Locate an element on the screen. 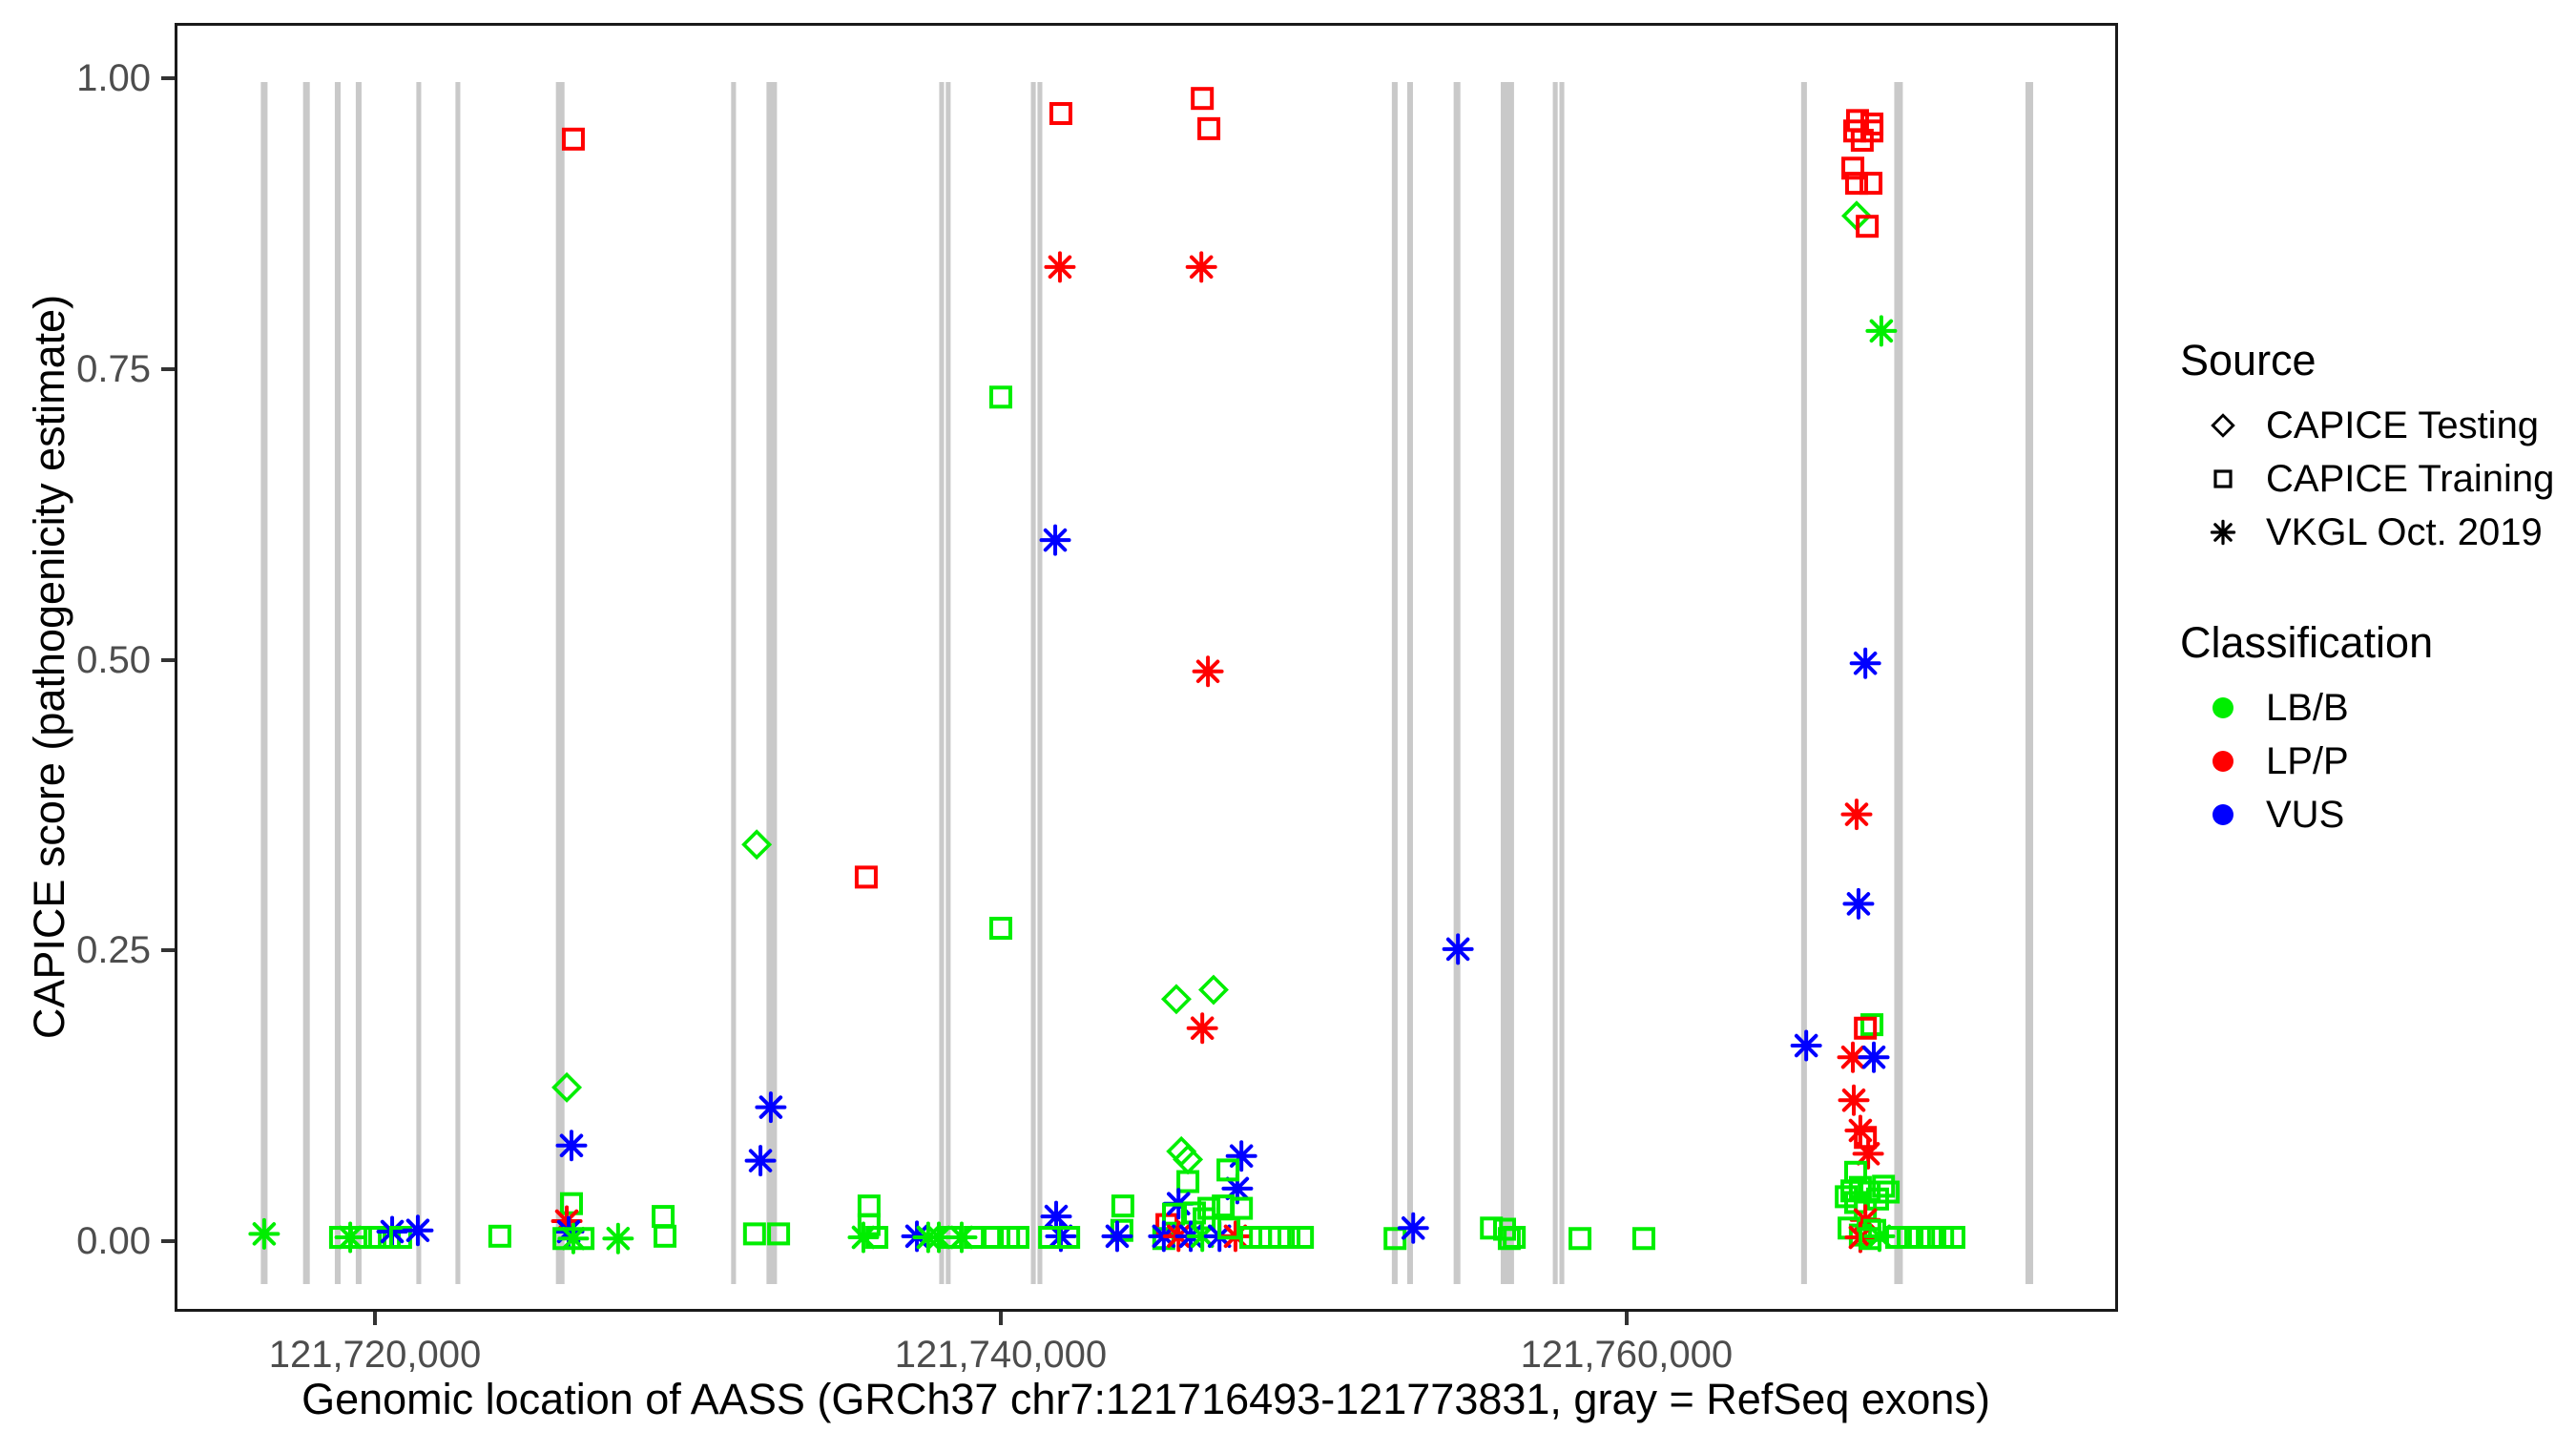 The height and width of the screenshot is (1431, 2576). legend-item-vkgl-oct-2019: VKGL Oct. 2019 is located at coordinates (2375, 532).